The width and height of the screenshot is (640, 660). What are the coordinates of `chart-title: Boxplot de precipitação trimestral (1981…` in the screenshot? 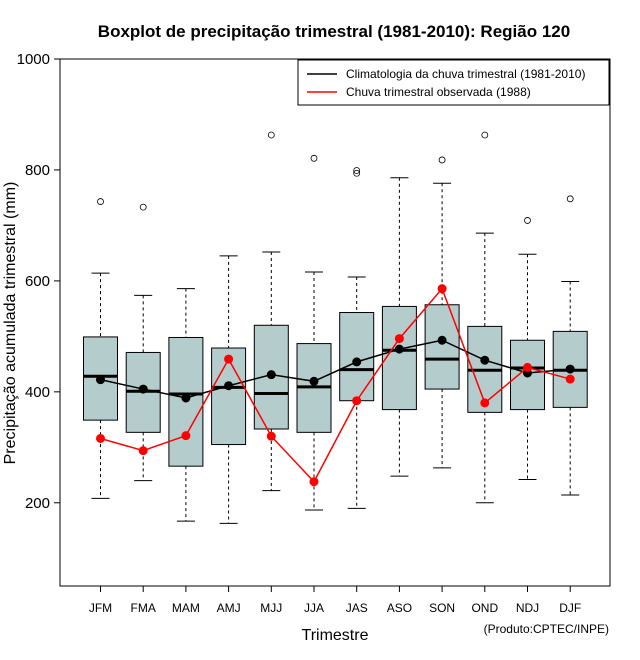 It's located at (334, 31).